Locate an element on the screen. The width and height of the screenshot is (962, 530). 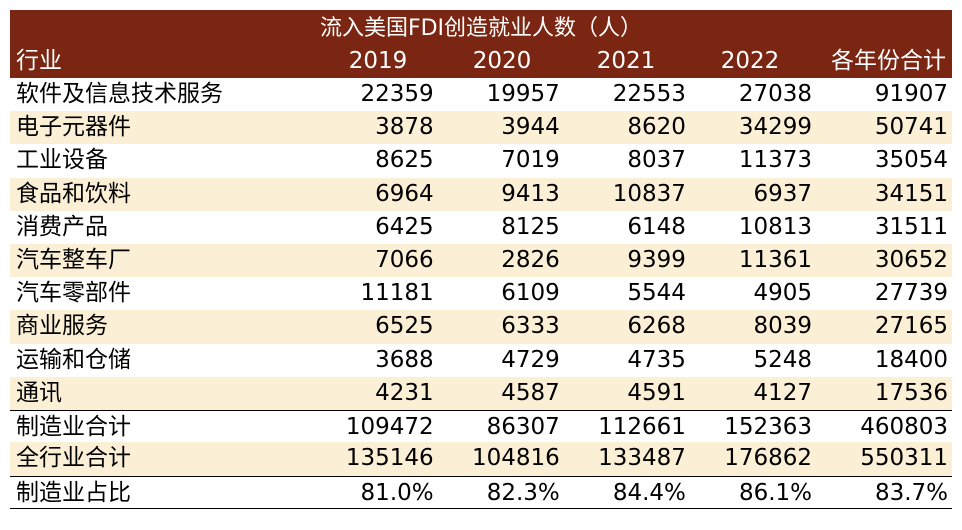
table-row: 汽车零部件 11181 6109 5544 4905 27739 is located at coordinates (481, 293).